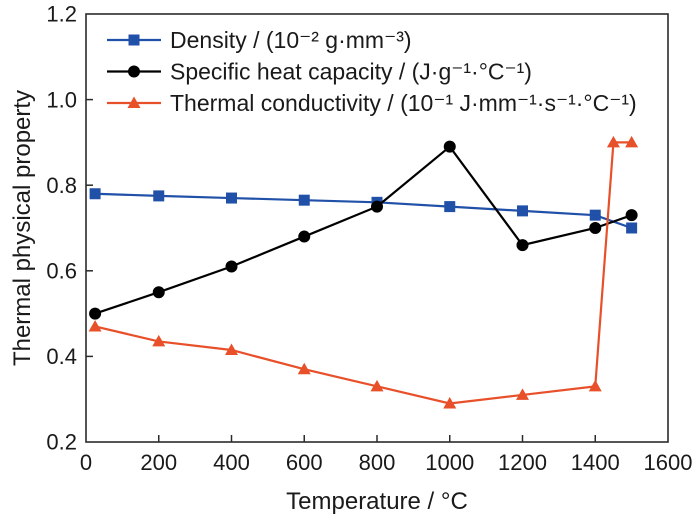 The width and height of the screenshot is (700, 523). Describe the element at coordinates (61, 185) in the screenshot. I see `y-tick-label: 0.8` at that location.